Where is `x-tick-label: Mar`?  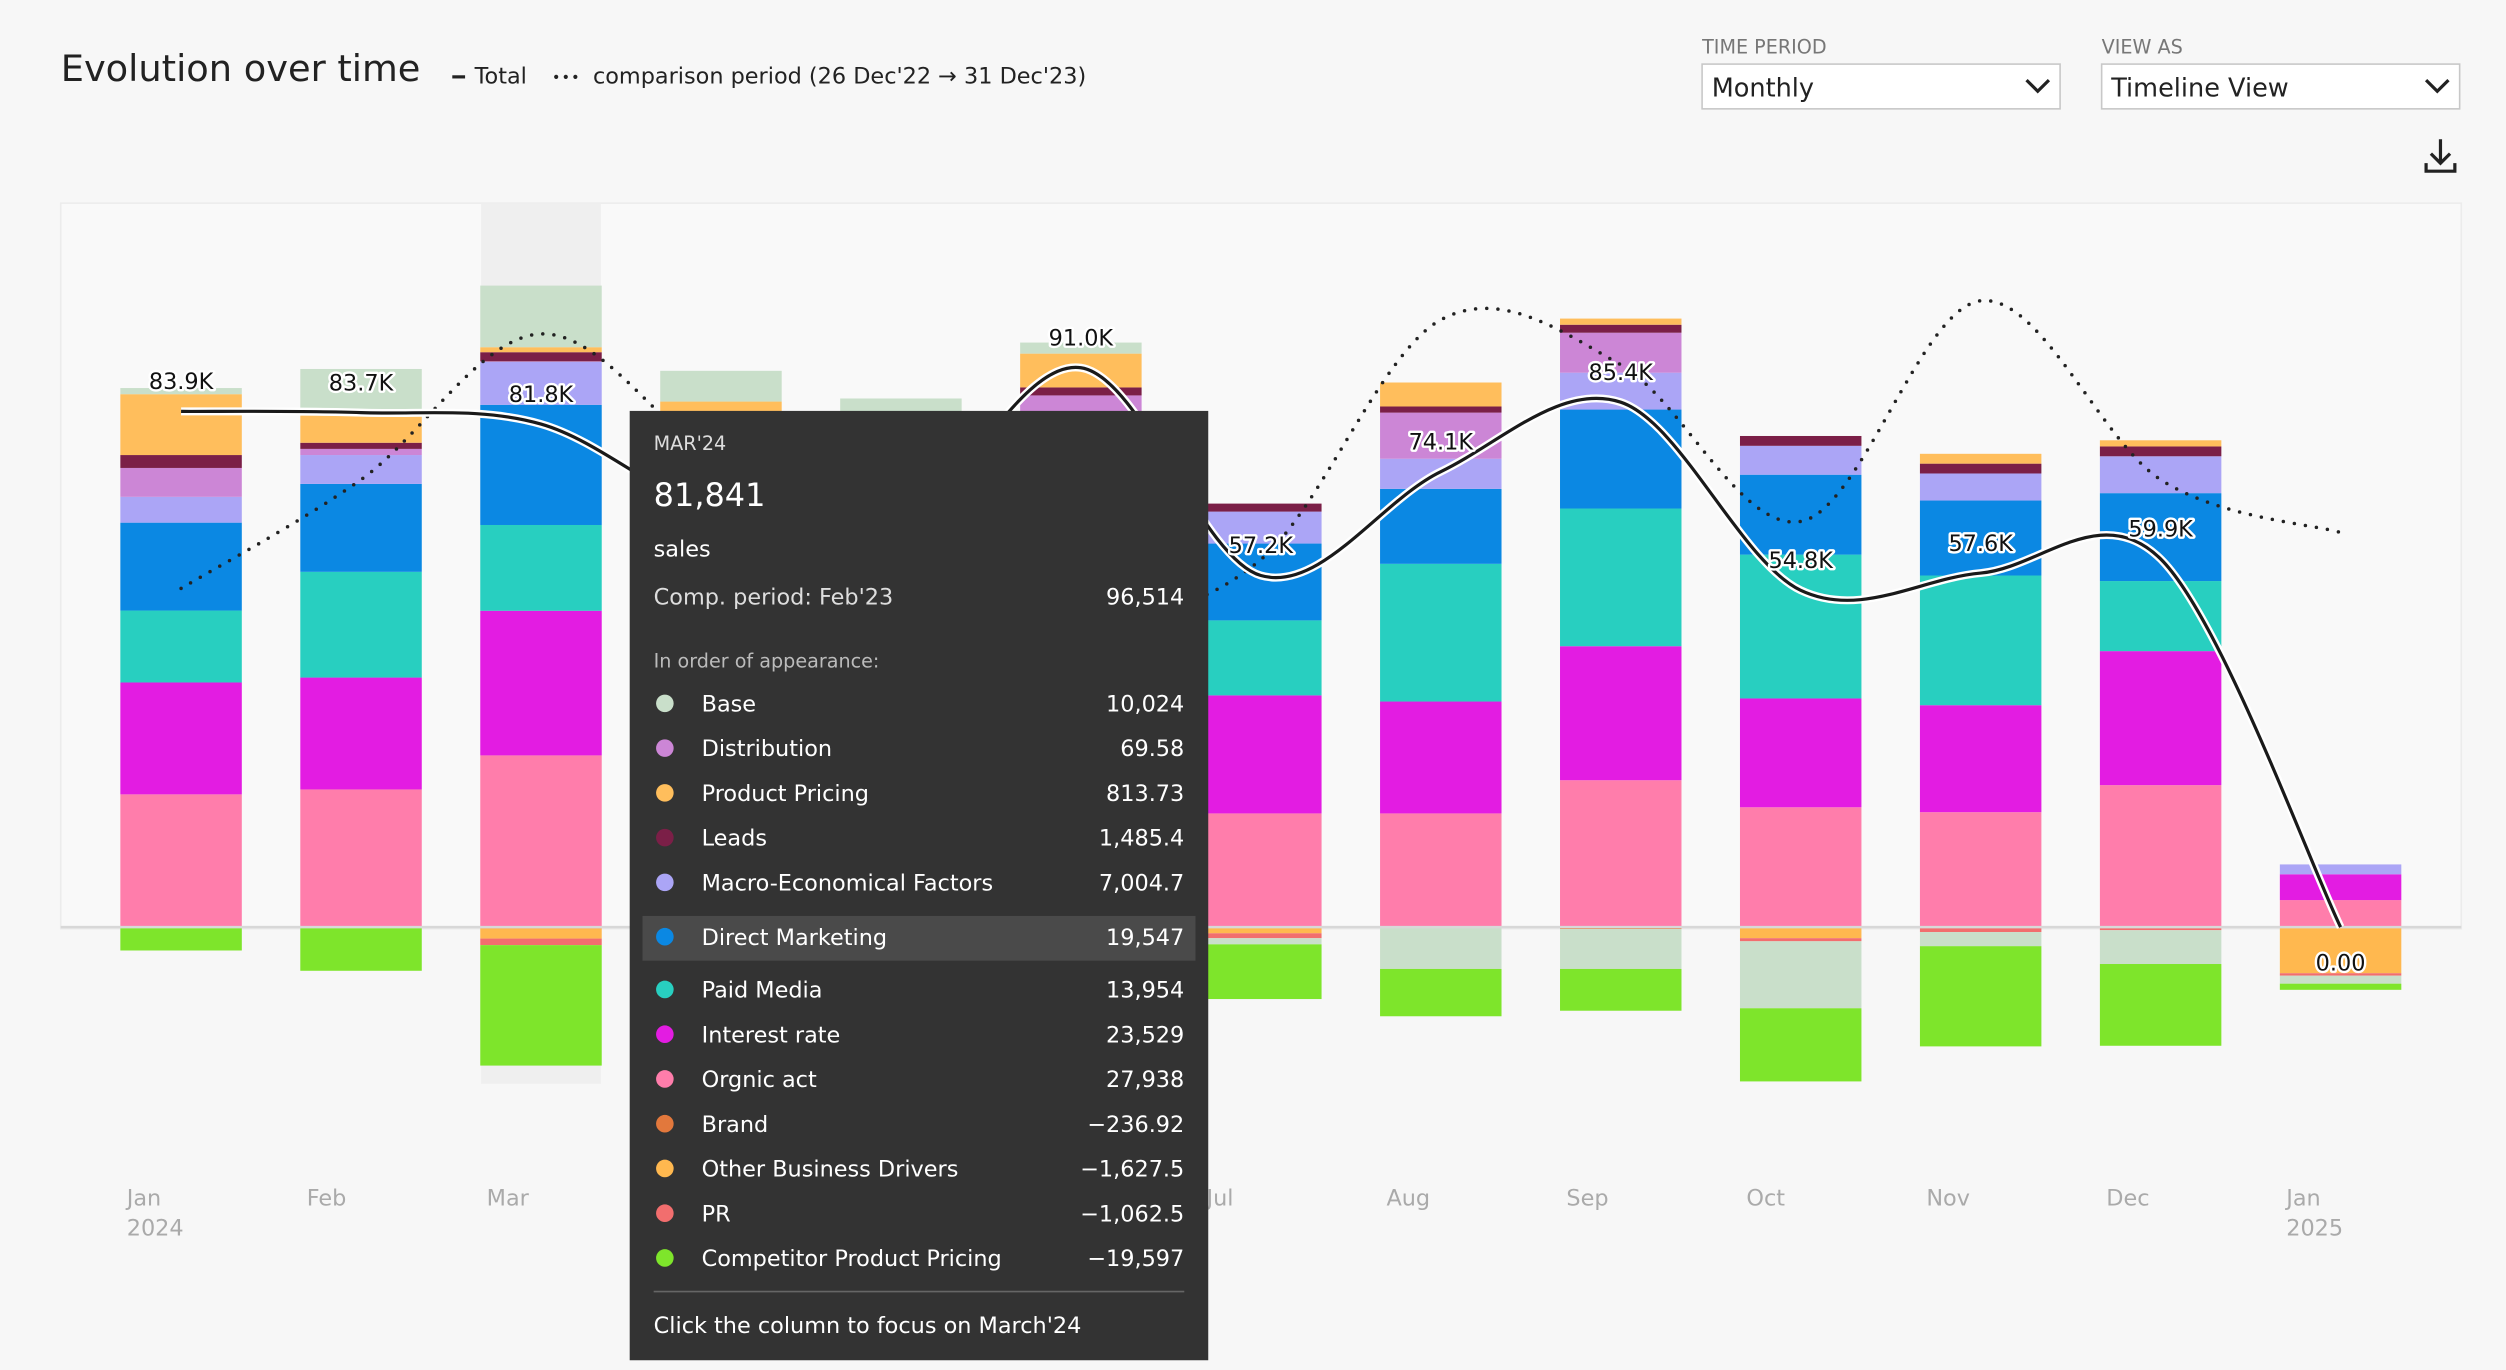 x-tick-label: Mar is located at coordinates (508, 1198).